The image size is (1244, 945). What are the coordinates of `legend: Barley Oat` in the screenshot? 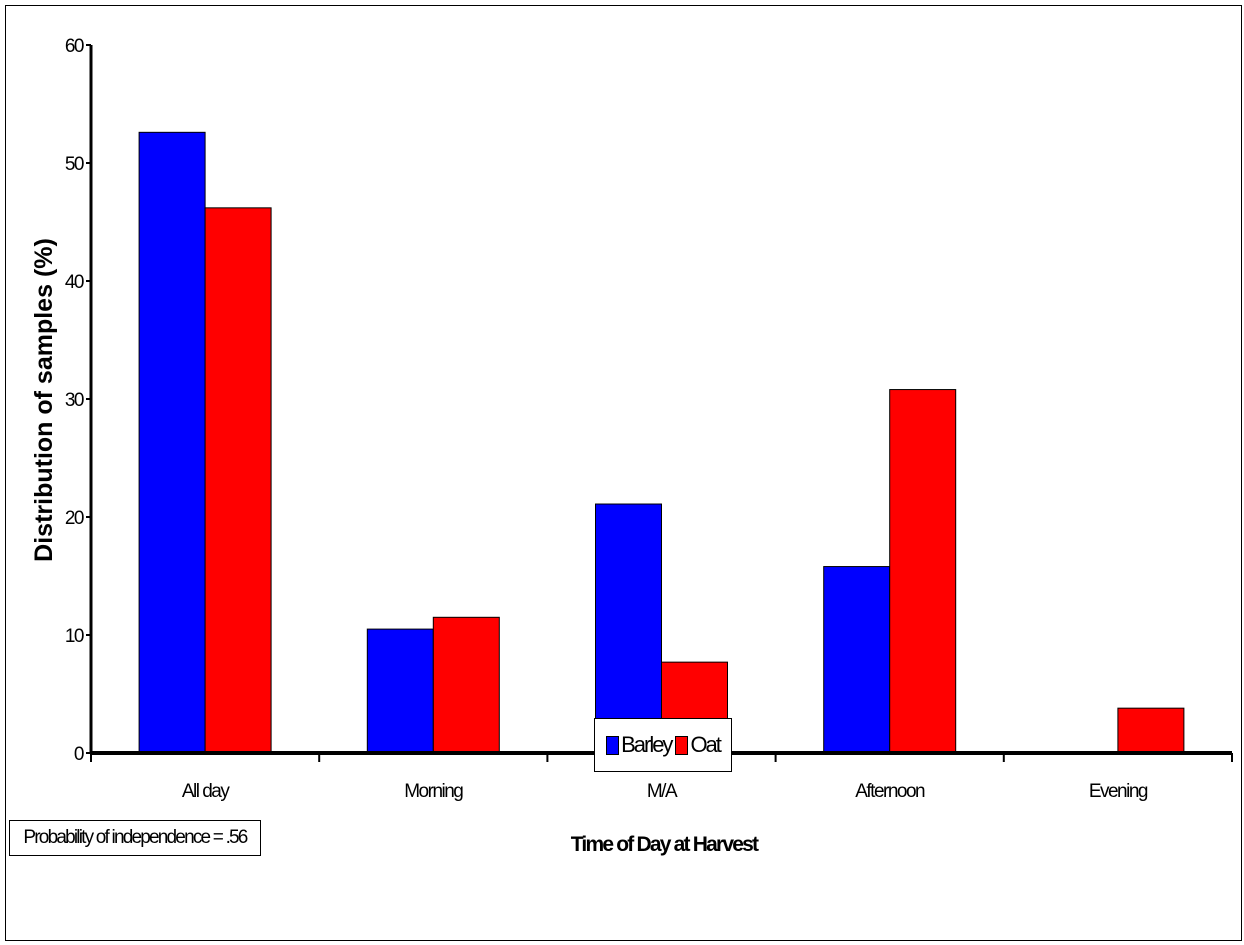 It's located at (663, 745).